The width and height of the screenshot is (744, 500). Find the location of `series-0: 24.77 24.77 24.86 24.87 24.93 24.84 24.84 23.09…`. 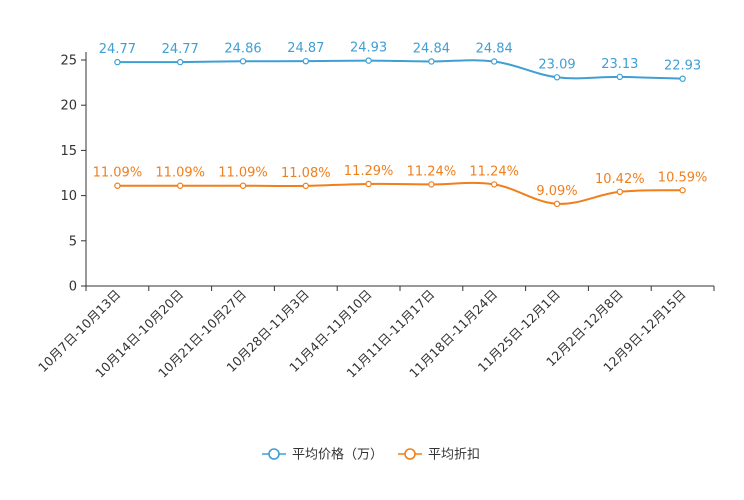

series-0: 24.77 24.77 24.86 24.87 24.93 24.84 24.84 23.09… is located at coordinates (400, 61).